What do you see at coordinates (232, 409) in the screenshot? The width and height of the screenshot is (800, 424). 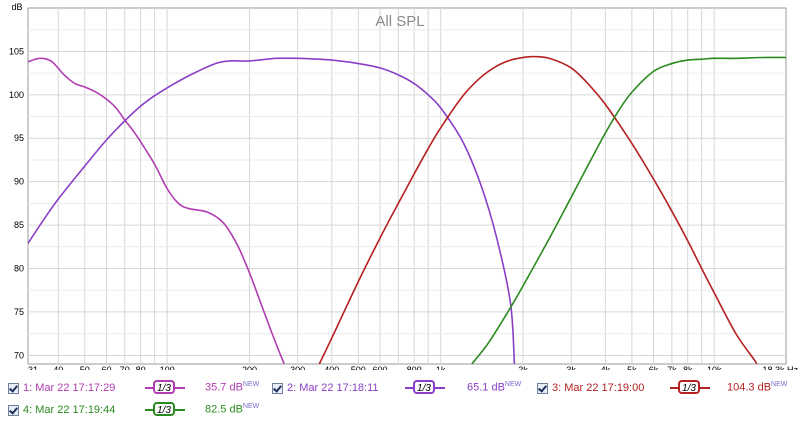 I see `series-4-value: 82.5 dBNEW` at bounding box center [232, 409].